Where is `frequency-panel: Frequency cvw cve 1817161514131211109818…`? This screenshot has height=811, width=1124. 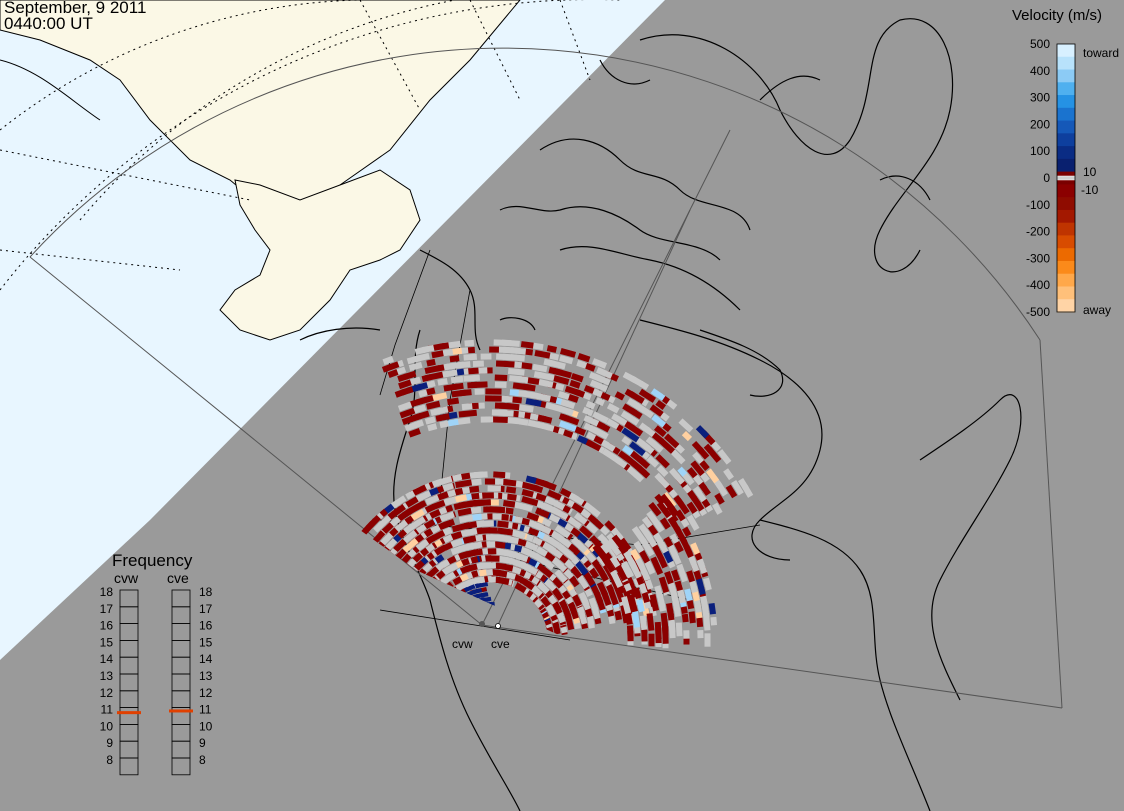
frequency-panel: Frequency cvw cve 1817161514131211109818… is located at coordinates (156, 663).